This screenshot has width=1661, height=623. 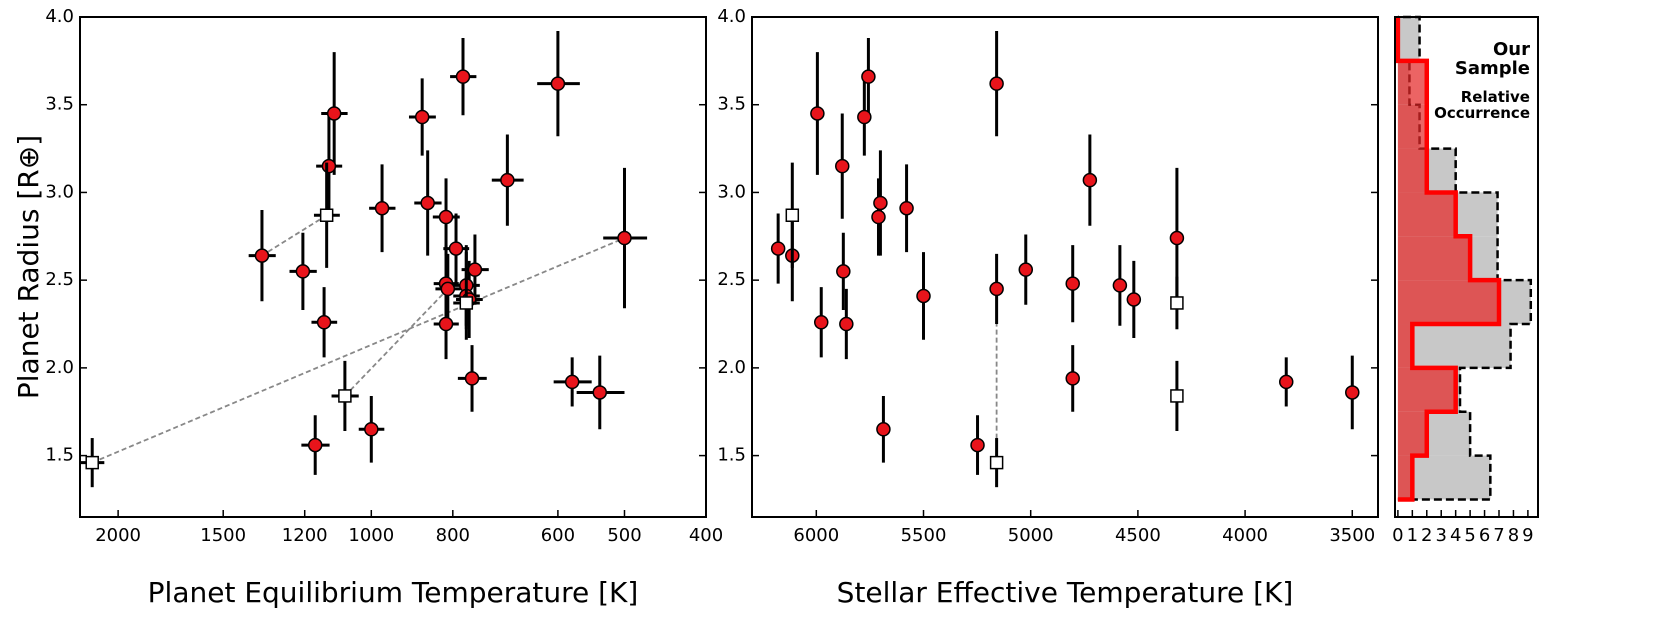 I want to click on x-tick-label: 7, so click(x=1498, y=535).